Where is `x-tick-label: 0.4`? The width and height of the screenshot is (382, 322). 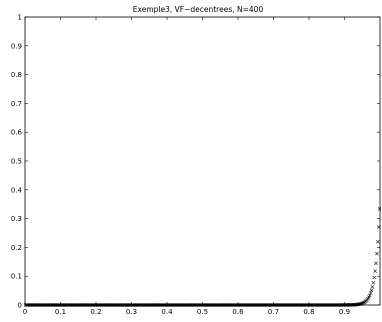
x-tick-label: 0.4 is located at coordinates (167, 312).